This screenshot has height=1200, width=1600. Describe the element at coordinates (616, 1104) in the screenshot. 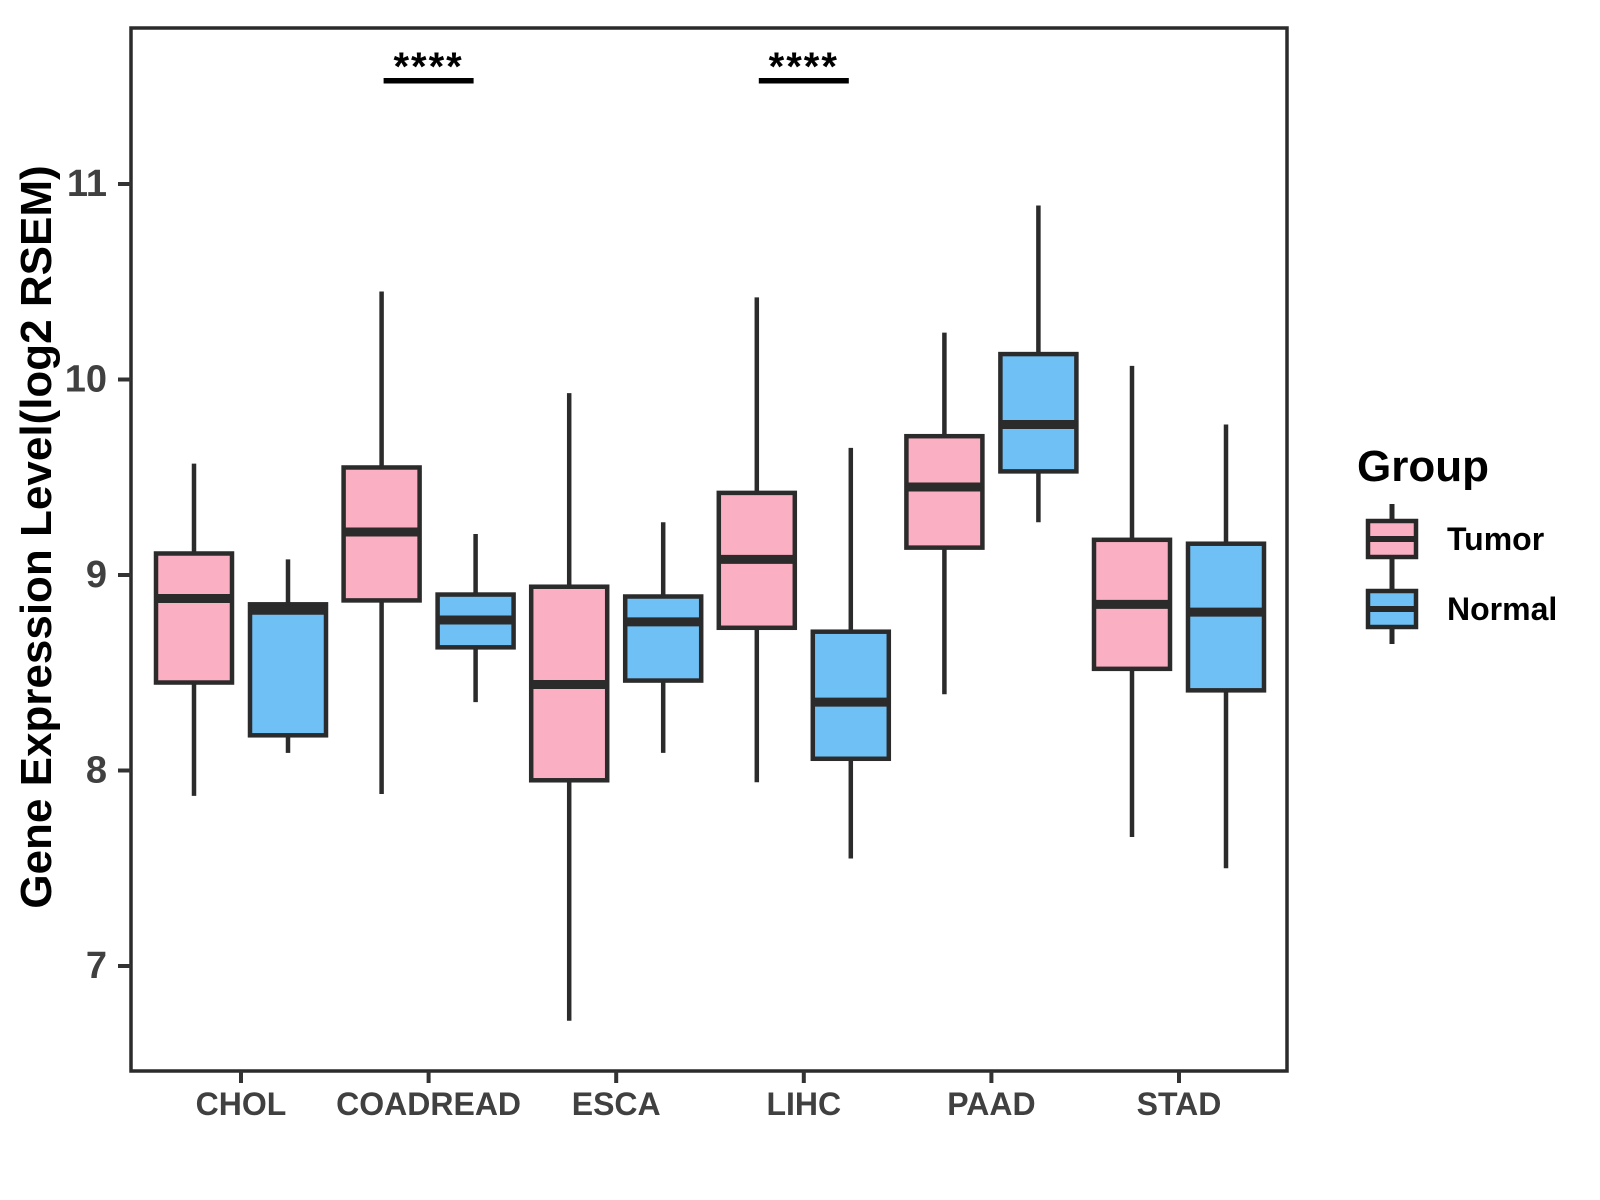

I see `x-tick-label-esca: ESCA` at that location.